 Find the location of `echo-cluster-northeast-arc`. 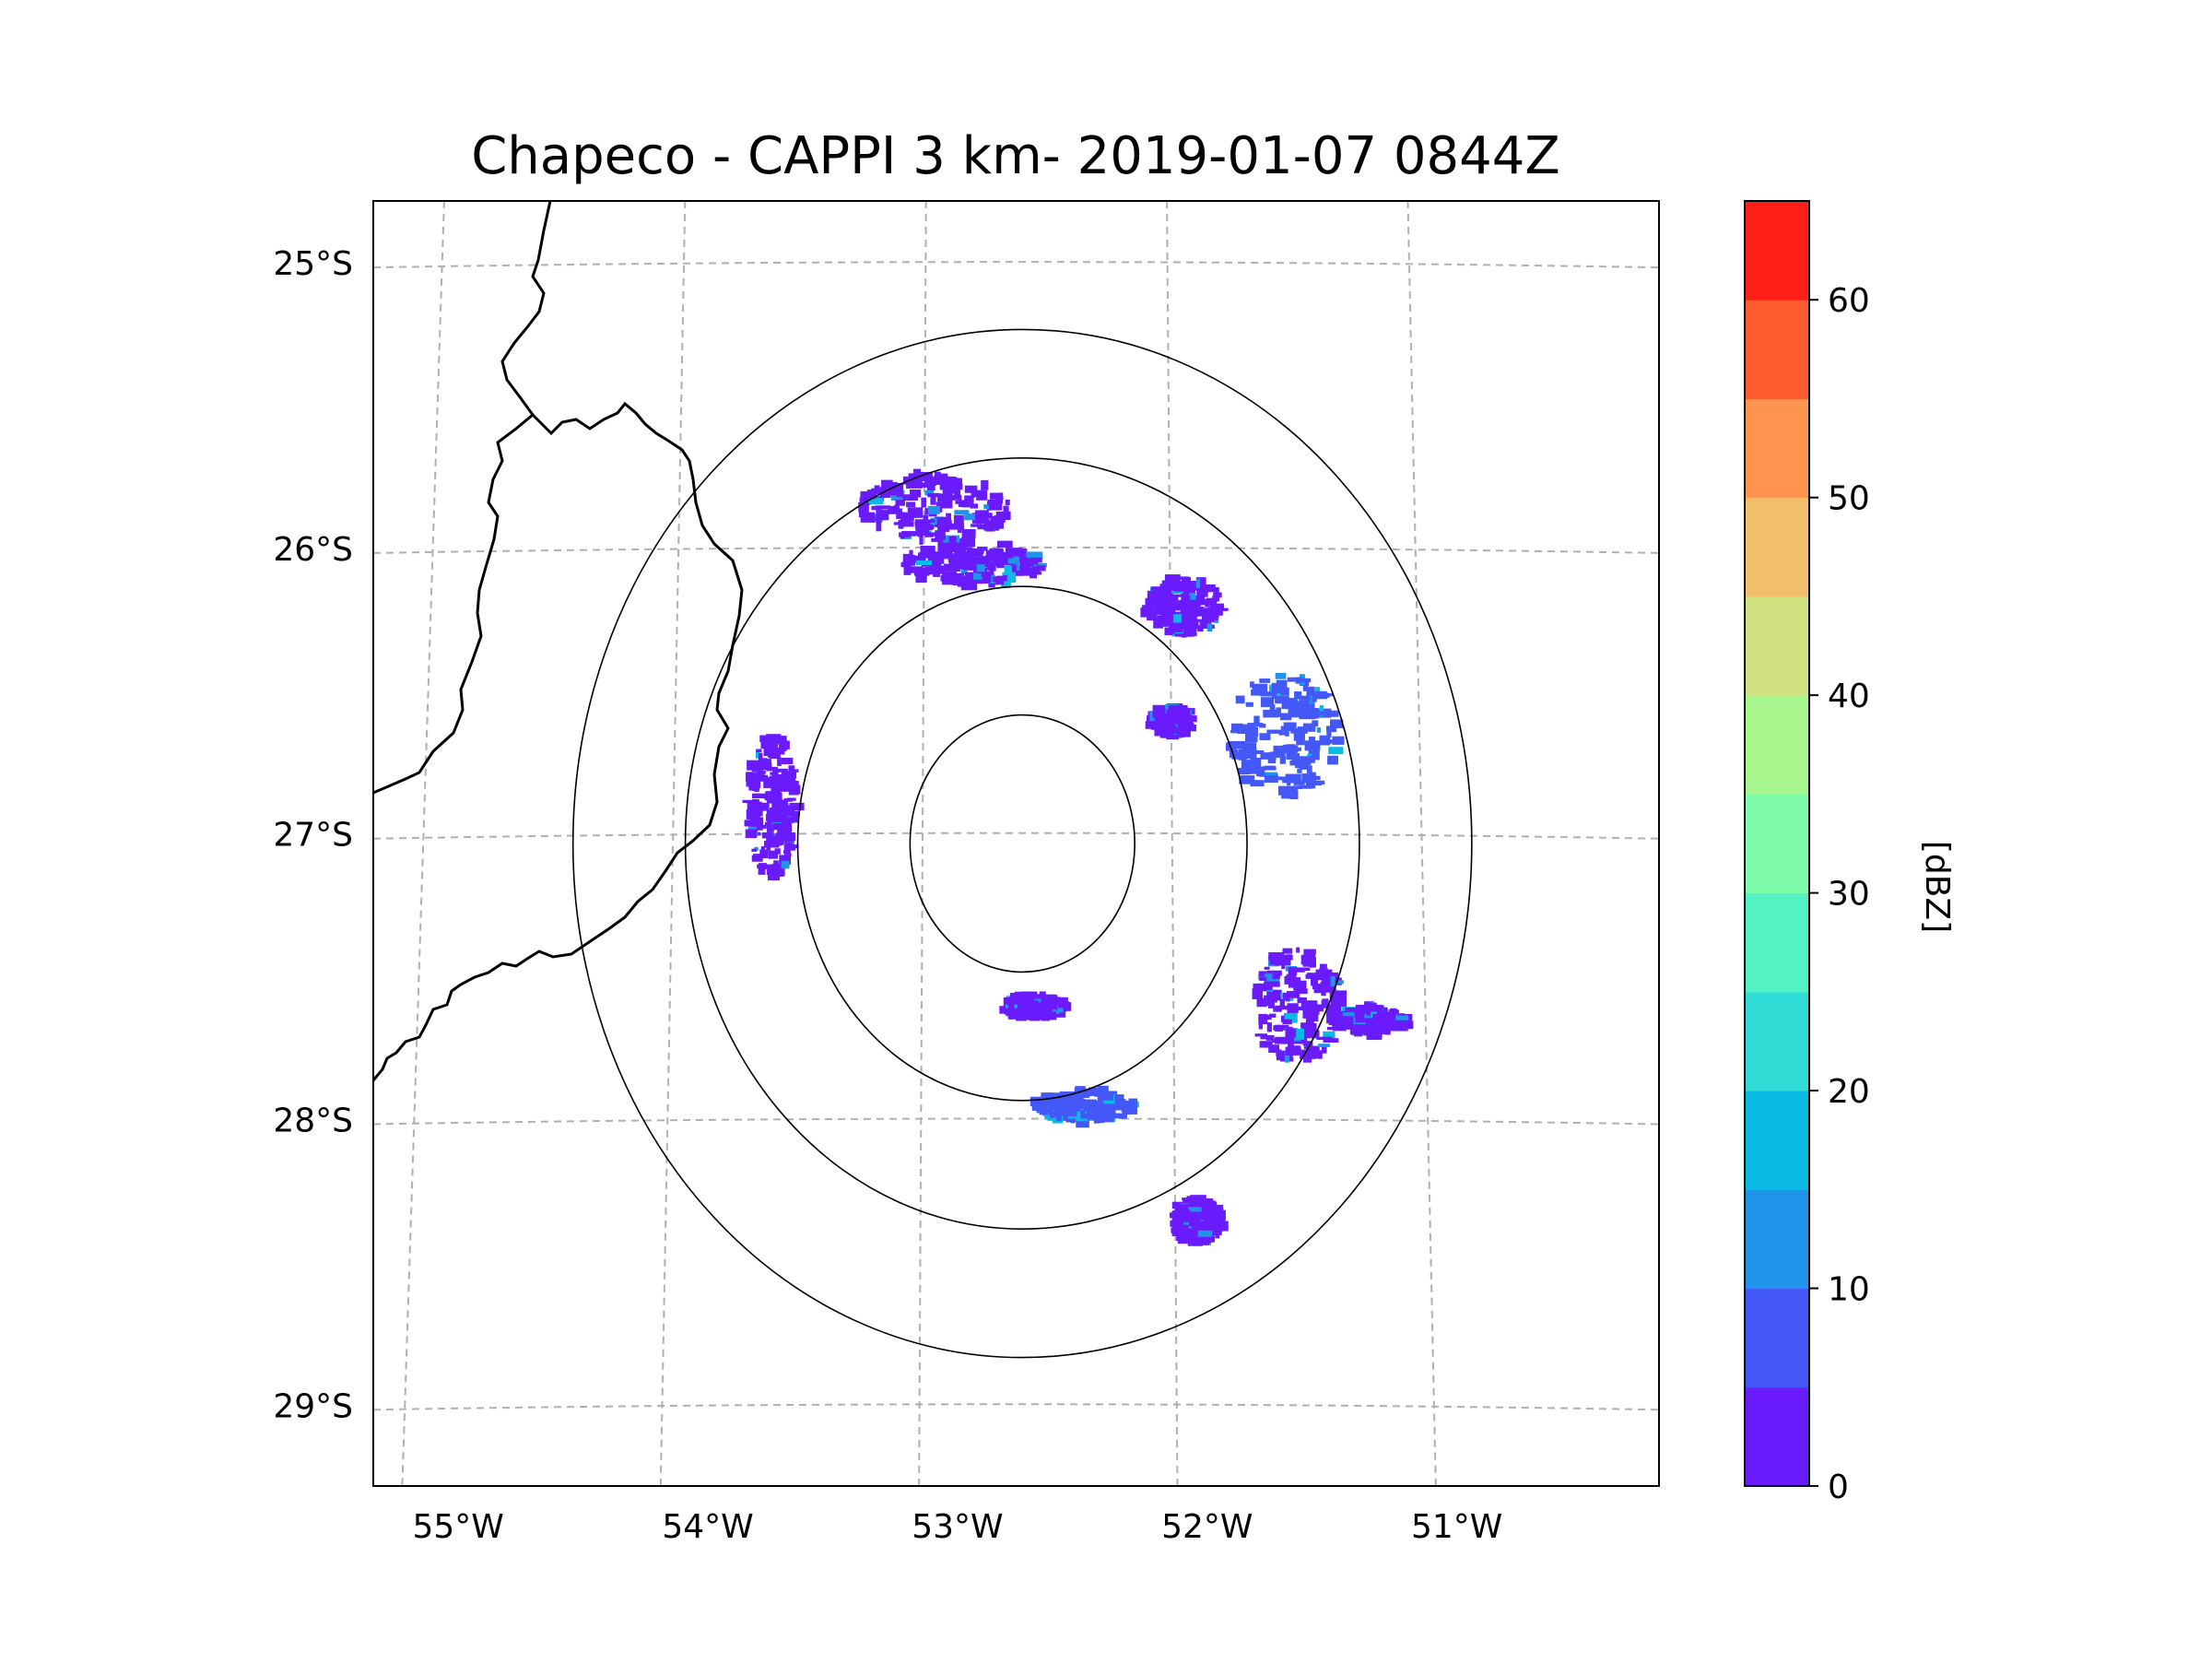

echo-cluster-northeast-arc is located at coordinates (1184, 606).